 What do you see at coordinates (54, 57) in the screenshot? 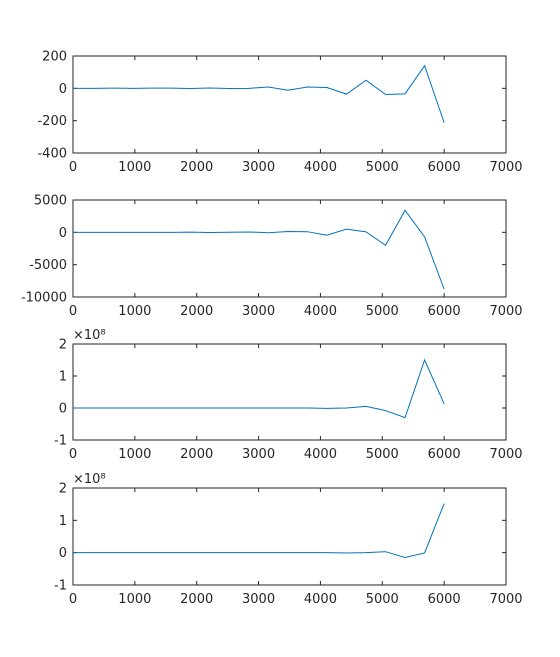
I see `y-tick-label: 200` at bounding box center [54, 57].